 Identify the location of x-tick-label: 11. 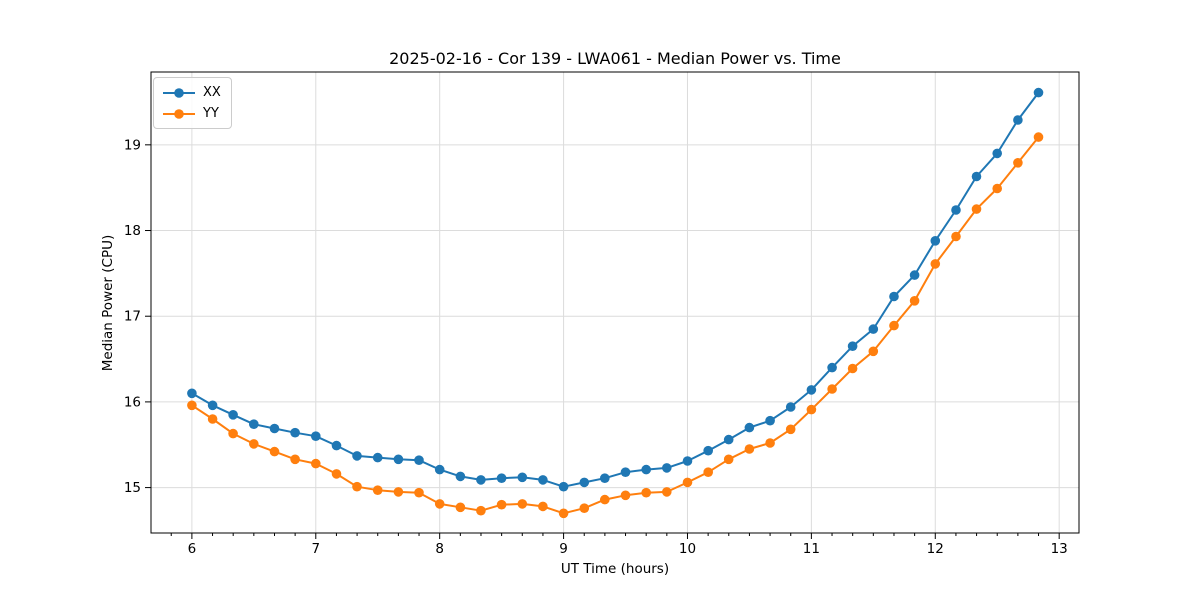
(811, 549).